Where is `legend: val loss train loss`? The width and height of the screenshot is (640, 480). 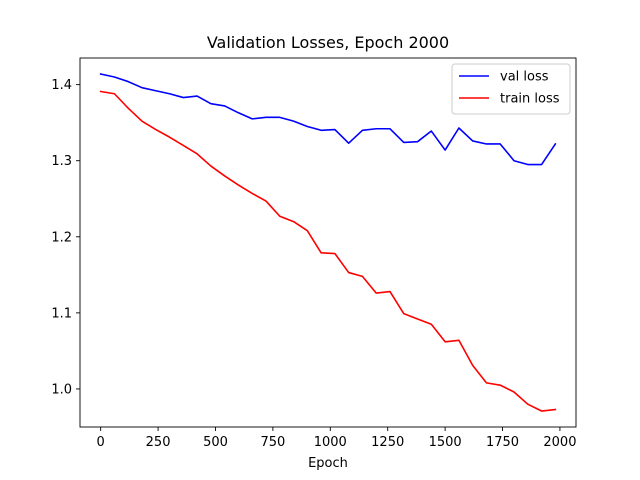 legend: val loss train loss is located at coordinates (511, 89).